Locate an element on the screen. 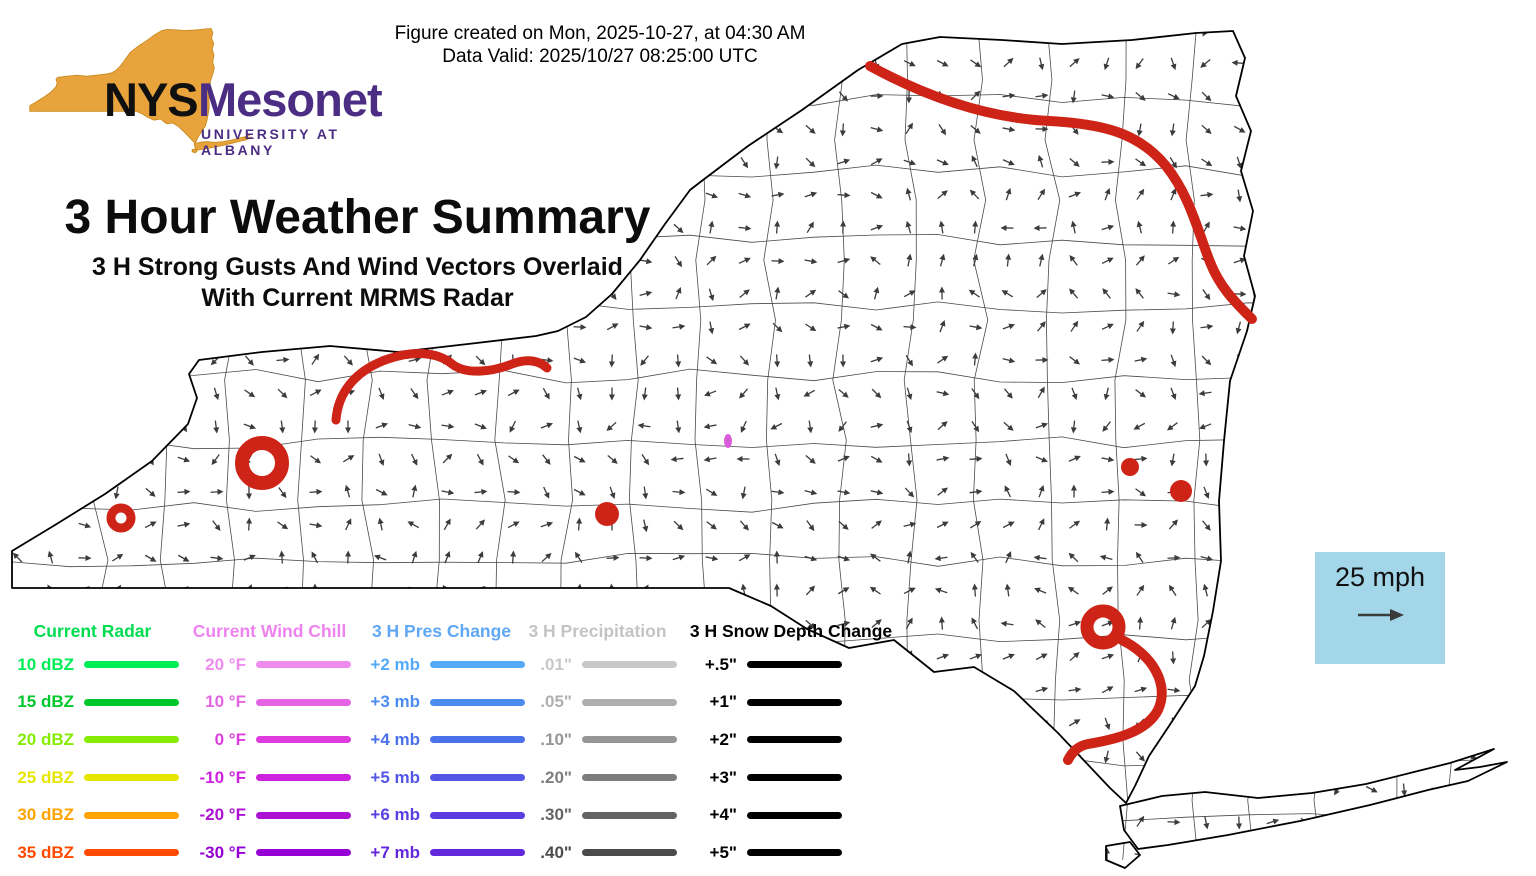  legend-item: +2" is located at coordinates (791, 740).